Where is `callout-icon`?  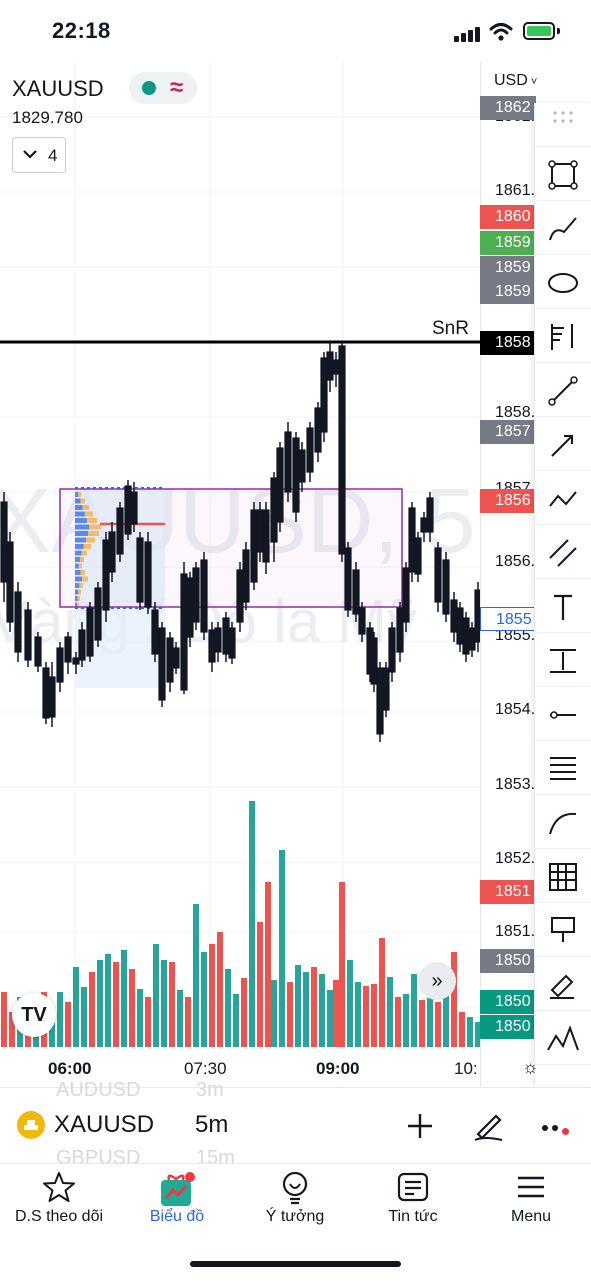 callout-icon is located at coordinates (562, 929).